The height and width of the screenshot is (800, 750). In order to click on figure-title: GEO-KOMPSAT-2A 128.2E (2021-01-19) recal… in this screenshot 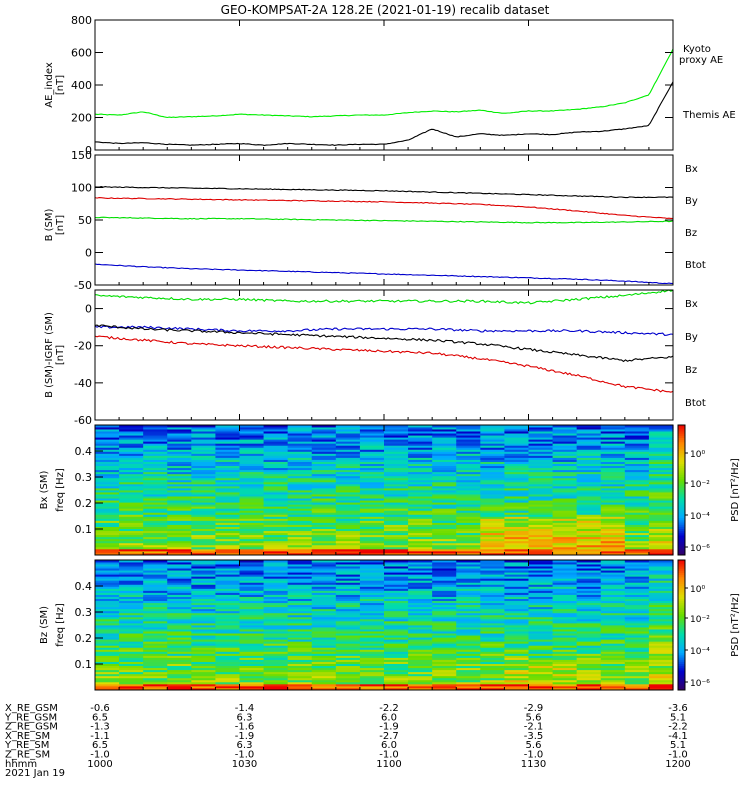, I will do `click(385, 10)`.